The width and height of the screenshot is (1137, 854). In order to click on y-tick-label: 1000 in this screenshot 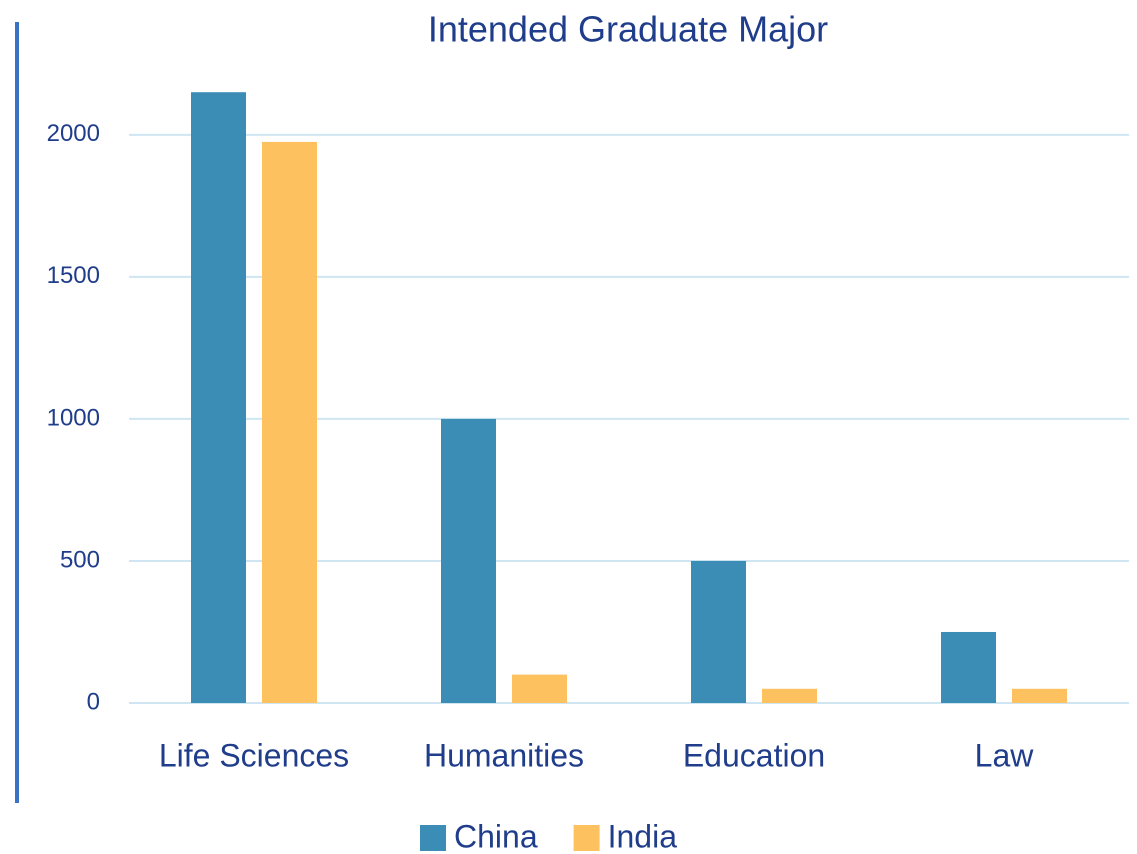, I will do `click(73, 417)`.